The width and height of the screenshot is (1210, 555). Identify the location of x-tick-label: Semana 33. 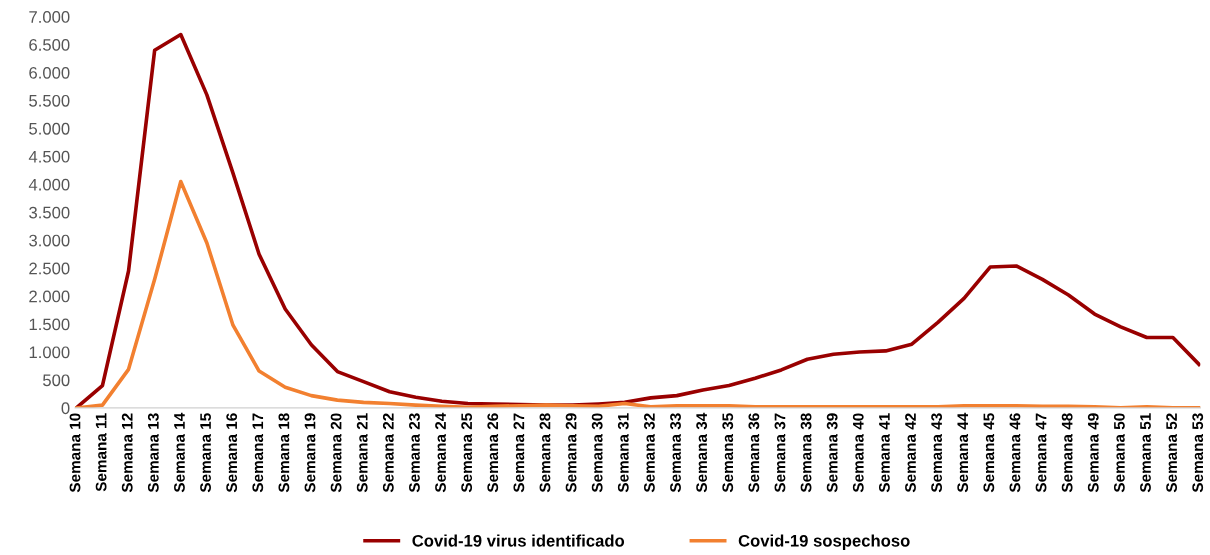
(675, 453).